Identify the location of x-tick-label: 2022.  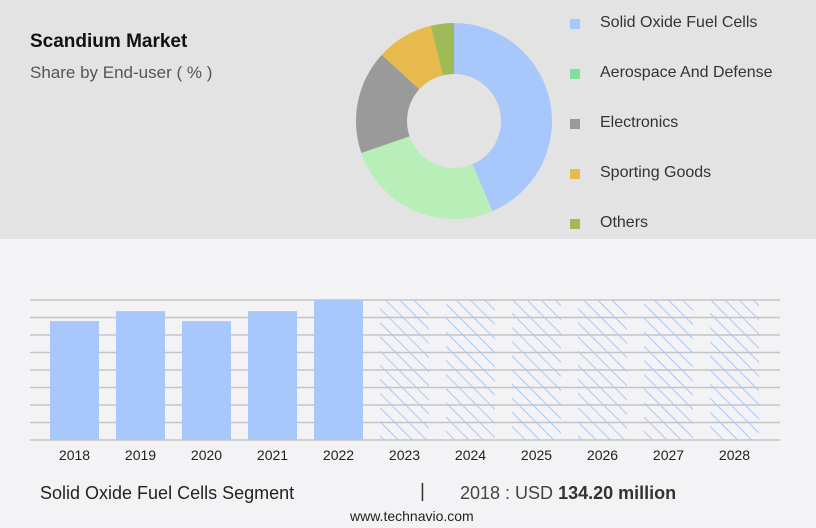
(338, 455).